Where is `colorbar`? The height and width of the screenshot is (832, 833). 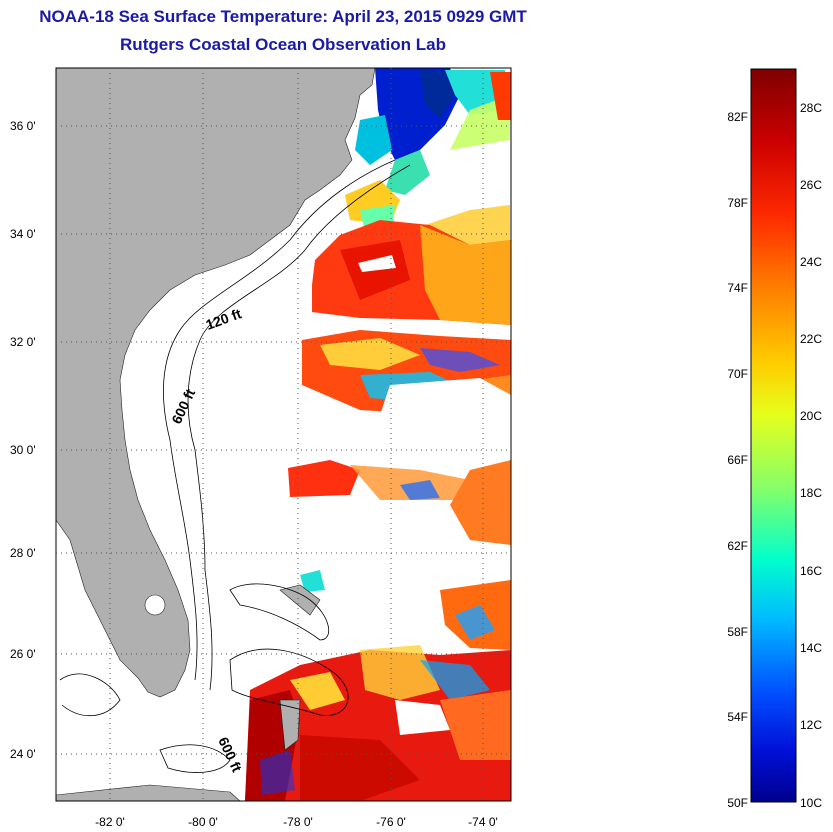
colorbar is located at coordinates (773, 435).